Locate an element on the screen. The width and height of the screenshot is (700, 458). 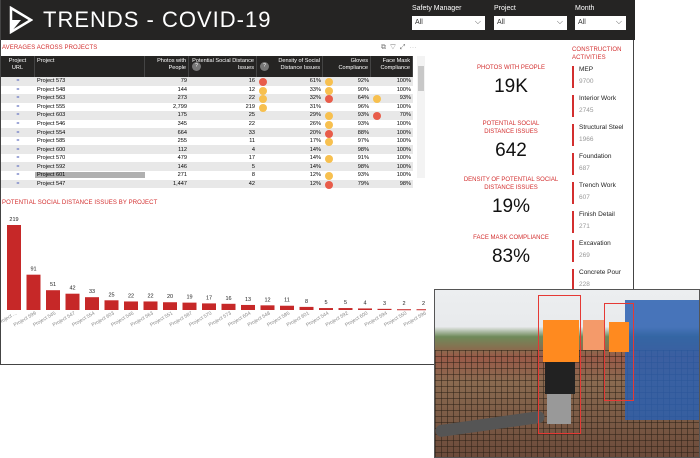
col-header: ? Density of Social Distance Issues is located at coordinates (290, 66).